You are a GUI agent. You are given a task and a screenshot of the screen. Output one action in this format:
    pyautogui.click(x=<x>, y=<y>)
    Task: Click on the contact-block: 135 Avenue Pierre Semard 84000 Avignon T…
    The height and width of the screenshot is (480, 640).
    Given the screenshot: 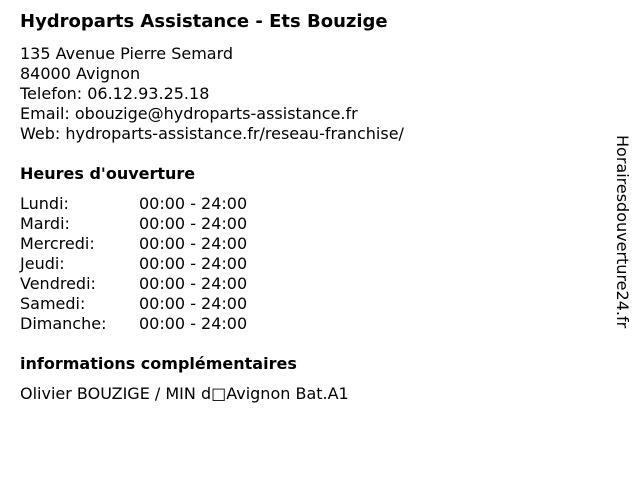 What is the action you would take?
    pyautogui.click(x=212, y=94)
    